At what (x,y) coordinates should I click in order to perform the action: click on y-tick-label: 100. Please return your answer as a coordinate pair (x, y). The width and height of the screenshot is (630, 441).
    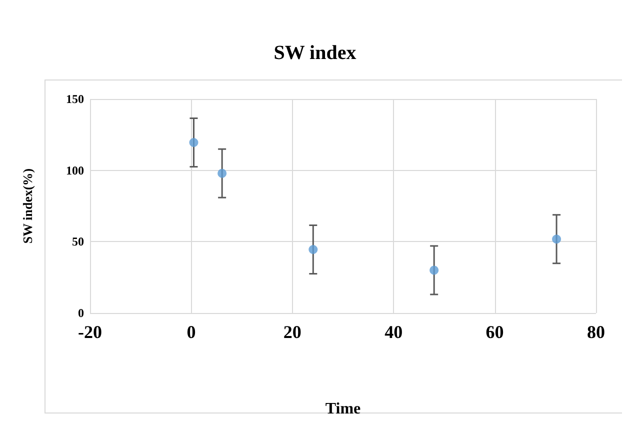
    Looking at the image, I should click on (75, 170).